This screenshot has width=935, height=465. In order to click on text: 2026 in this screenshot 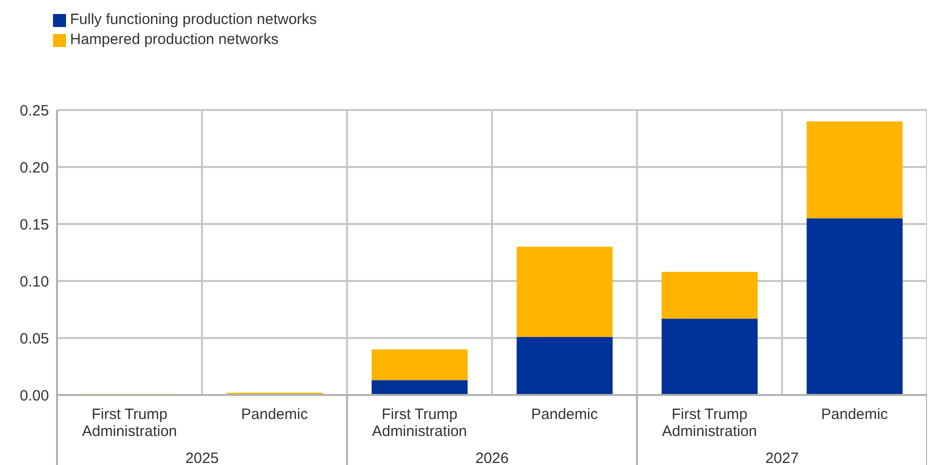, I will do `click(492, 457)`.